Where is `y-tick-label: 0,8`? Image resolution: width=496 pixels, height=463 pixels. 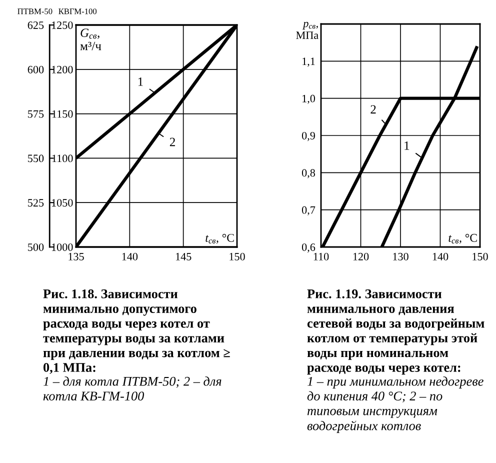
y-tick-label: 0,8 is located at coordinates (309, 173).